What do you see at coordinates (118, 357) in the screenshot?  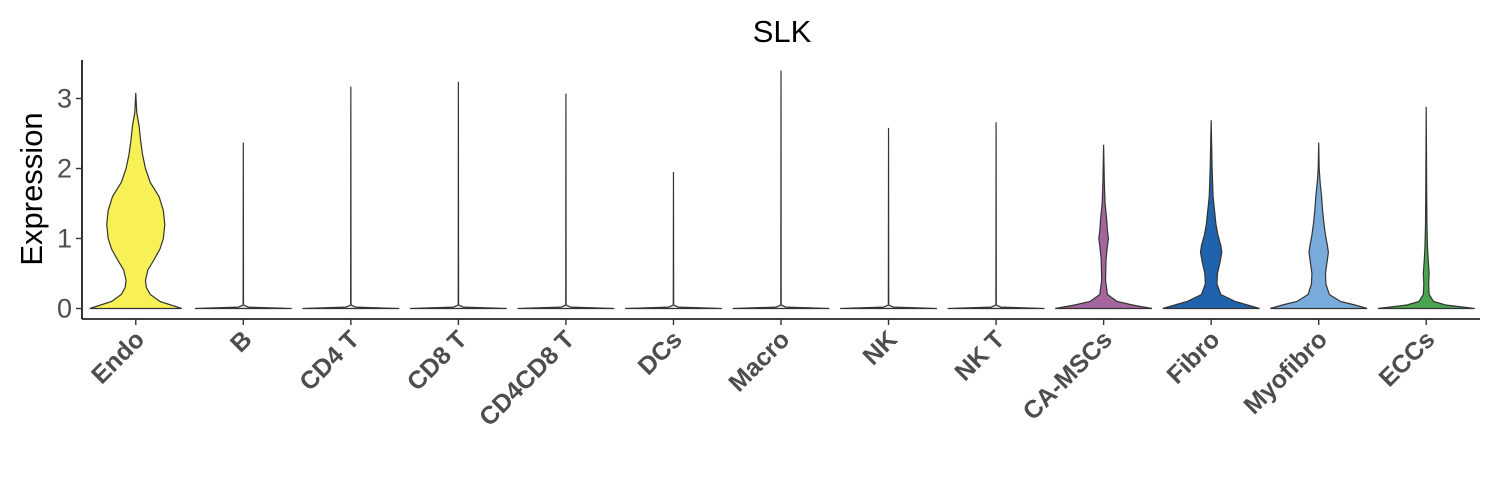 I see `x-tick-label-endo: Endo` at bounding box center [118, 357].